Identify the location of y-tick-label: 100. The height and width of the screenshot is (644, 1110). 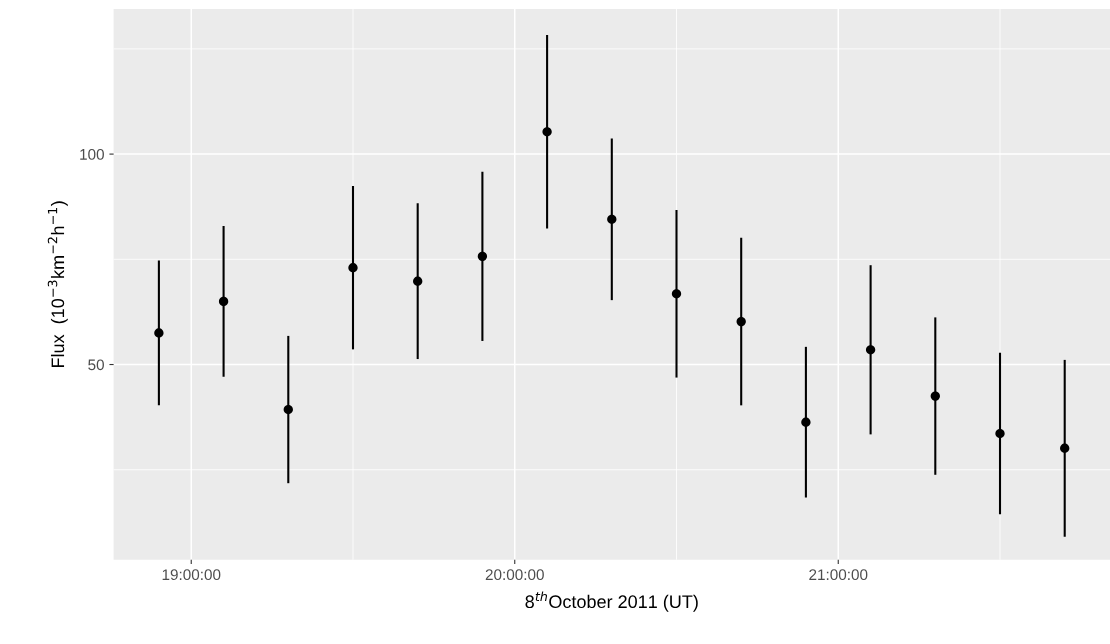
(92, 154).